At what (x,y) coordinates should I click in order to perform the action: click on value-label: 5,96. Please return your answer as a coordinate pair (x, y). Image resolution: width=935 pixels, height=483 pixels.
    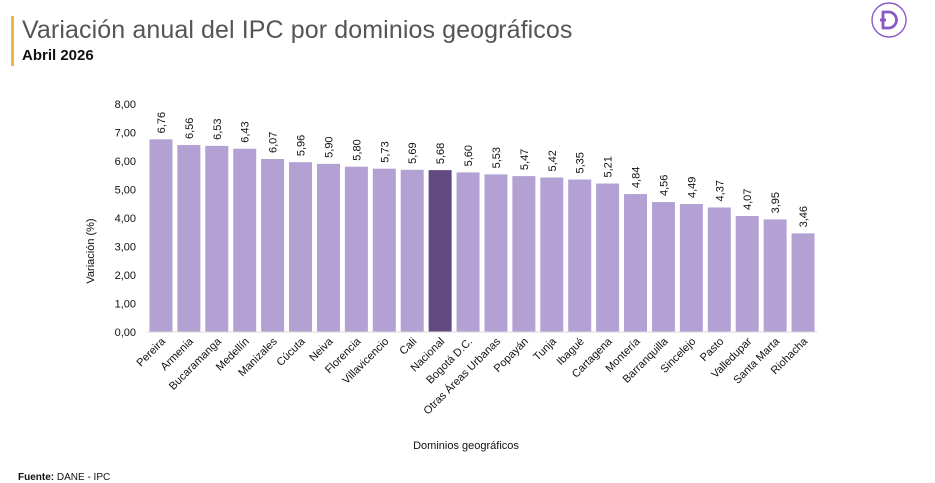
    Looking at the image, I should click on (302, 145).